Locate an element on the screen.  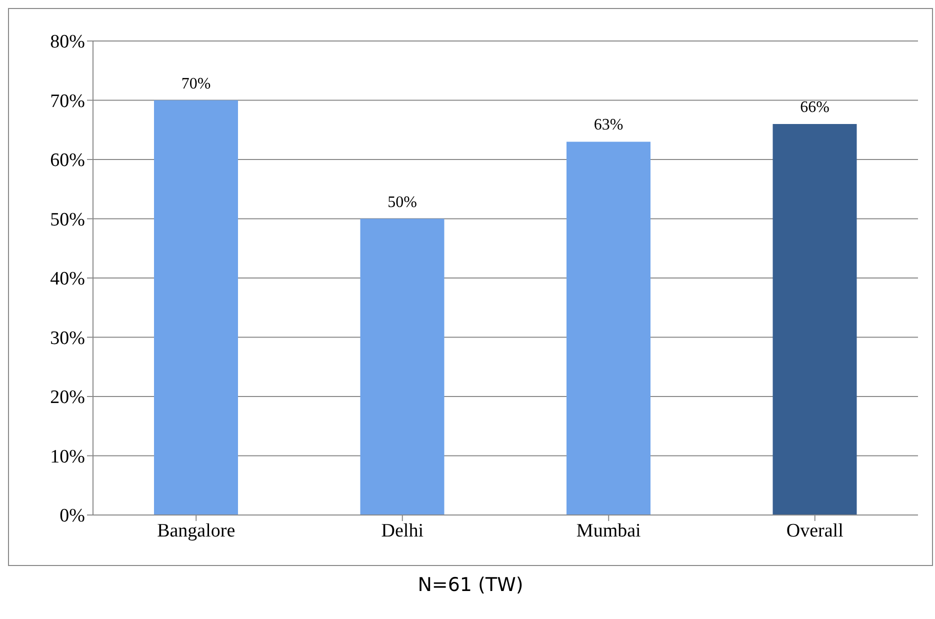
y-tick-label: 30% is located at coordinates (68, 338).